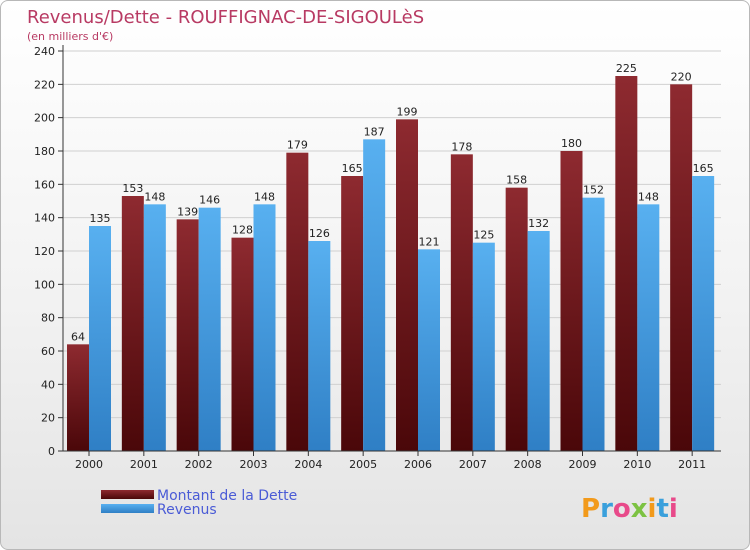 This screenshot has height=550, width=750. I want to click on y-tick-label: 60, so click(48, 351).